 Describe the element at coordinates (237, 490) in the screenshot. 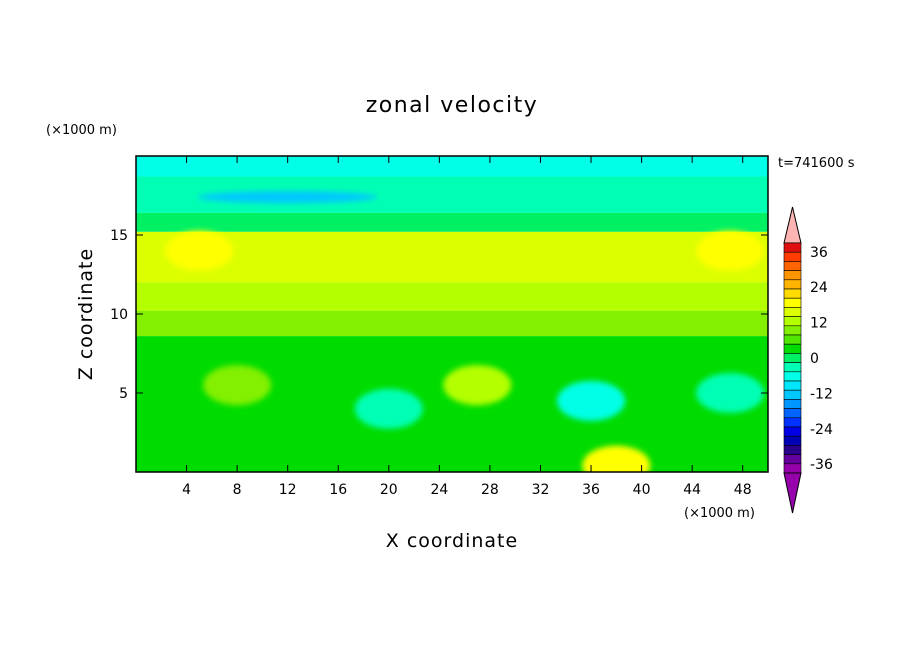

I see `x-tick-label: 8` at that location.